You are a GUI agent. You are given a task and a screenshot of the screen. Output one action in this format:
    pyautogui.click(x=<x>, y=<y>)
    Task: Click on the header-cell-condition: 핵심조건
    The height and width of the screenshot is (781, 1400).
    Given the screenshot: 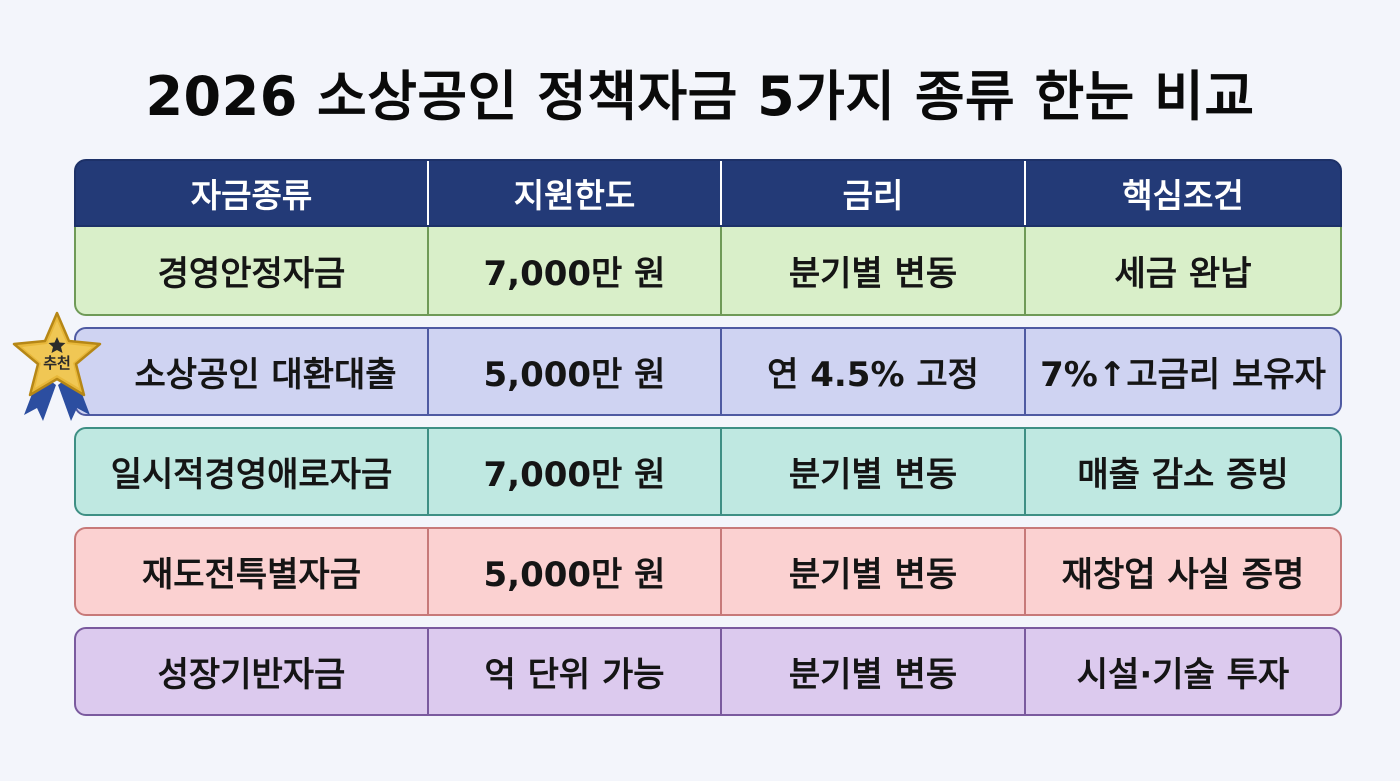 What is the action you would take?
    pyautogui.click(x=1182, y=193)
    